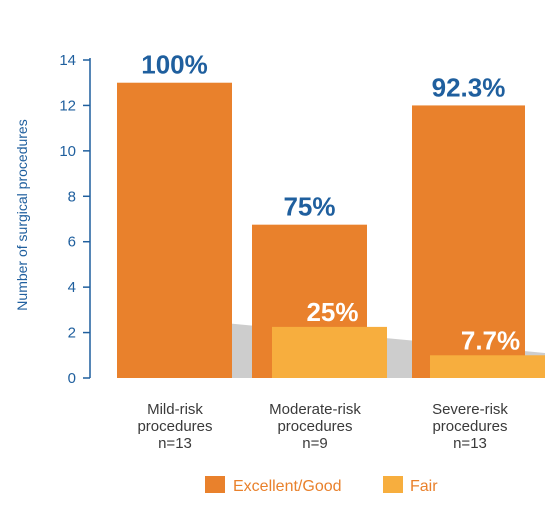 The image size is (560, 523). Describe the element at coordinates (72, 333) in the screenshot. I see `y-tick-label: 2` at that location.